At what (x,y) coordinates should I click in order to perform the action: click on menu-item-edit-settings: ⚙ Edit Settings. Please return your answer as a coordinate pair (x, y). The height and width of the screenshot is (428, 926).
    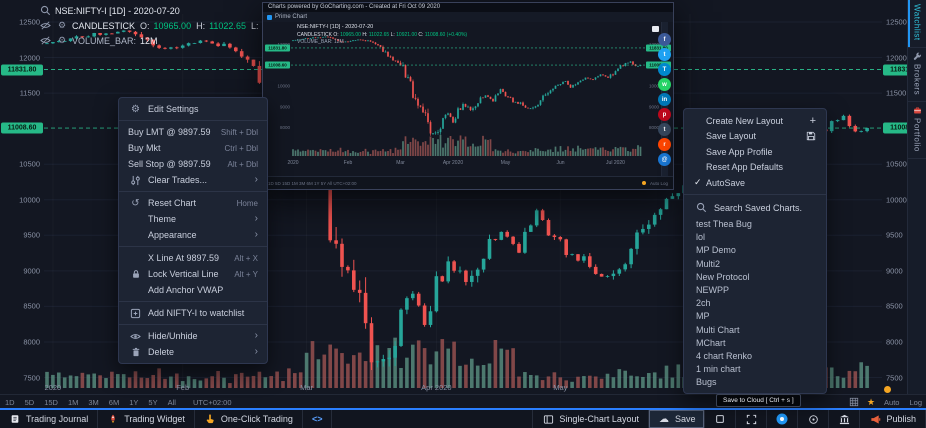
    Looking at the image, I should click on (193, 109).